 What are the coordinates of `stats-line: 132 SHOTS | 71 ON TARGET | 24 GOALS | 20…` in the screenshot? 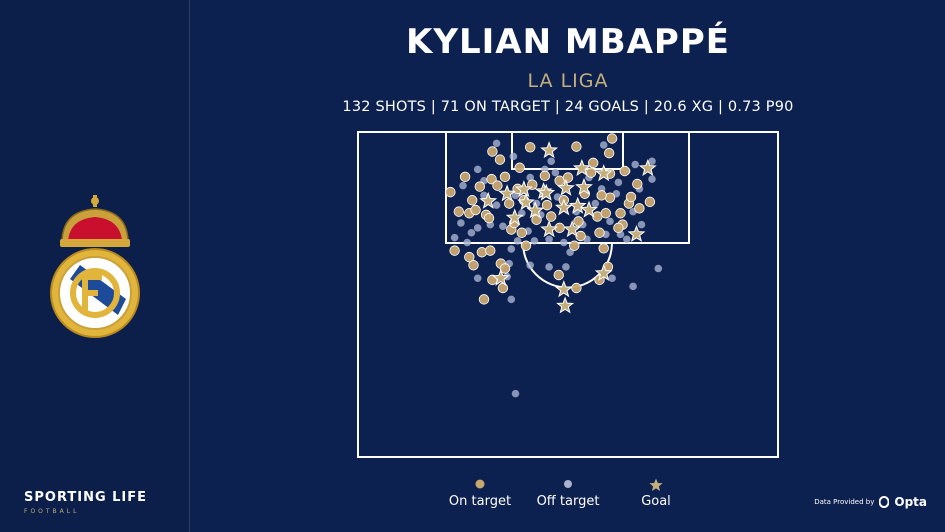 It's located at (568, 107).